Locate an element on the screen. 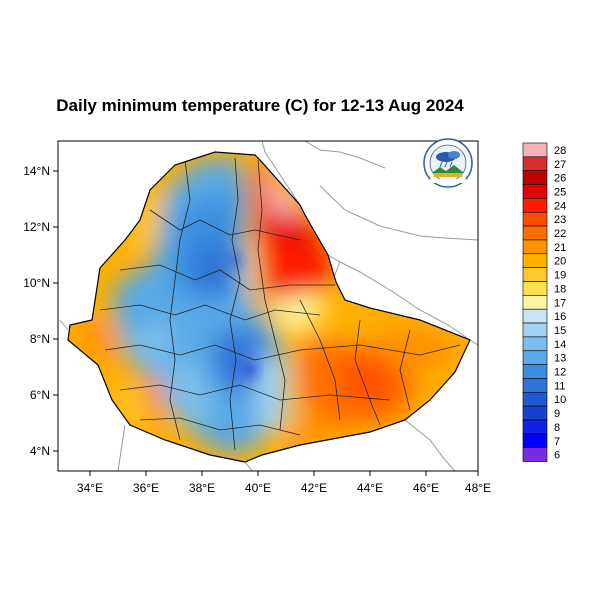 The height and width of the screenshot is (600, 600). y-tick-label: 4°N is located at coordinates (40, 451).